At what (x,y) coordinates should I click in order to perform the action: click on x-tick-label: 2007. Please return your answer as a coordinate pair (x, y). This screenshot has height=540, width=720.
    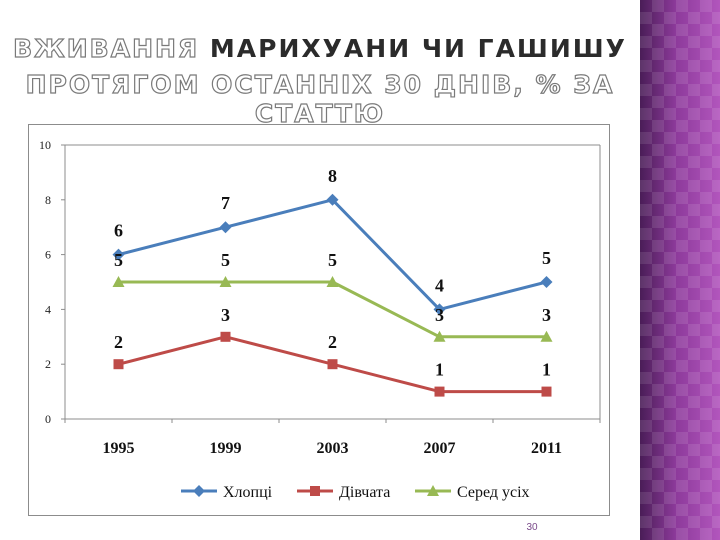
    Looking at the image, I should click on (440, 448).